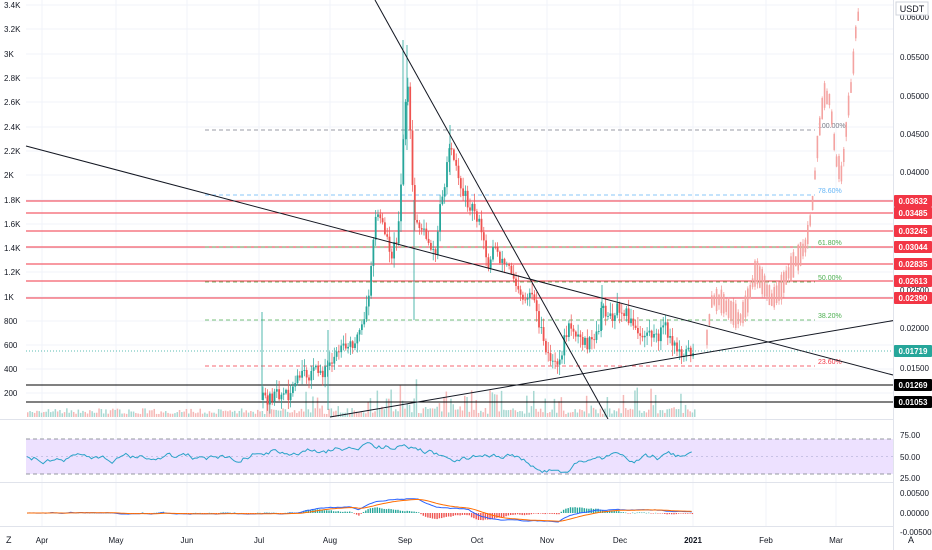  What do you see at coordinates (625, 366) in the screenshot?
I see `trendline` at bounding box center [625, 366].